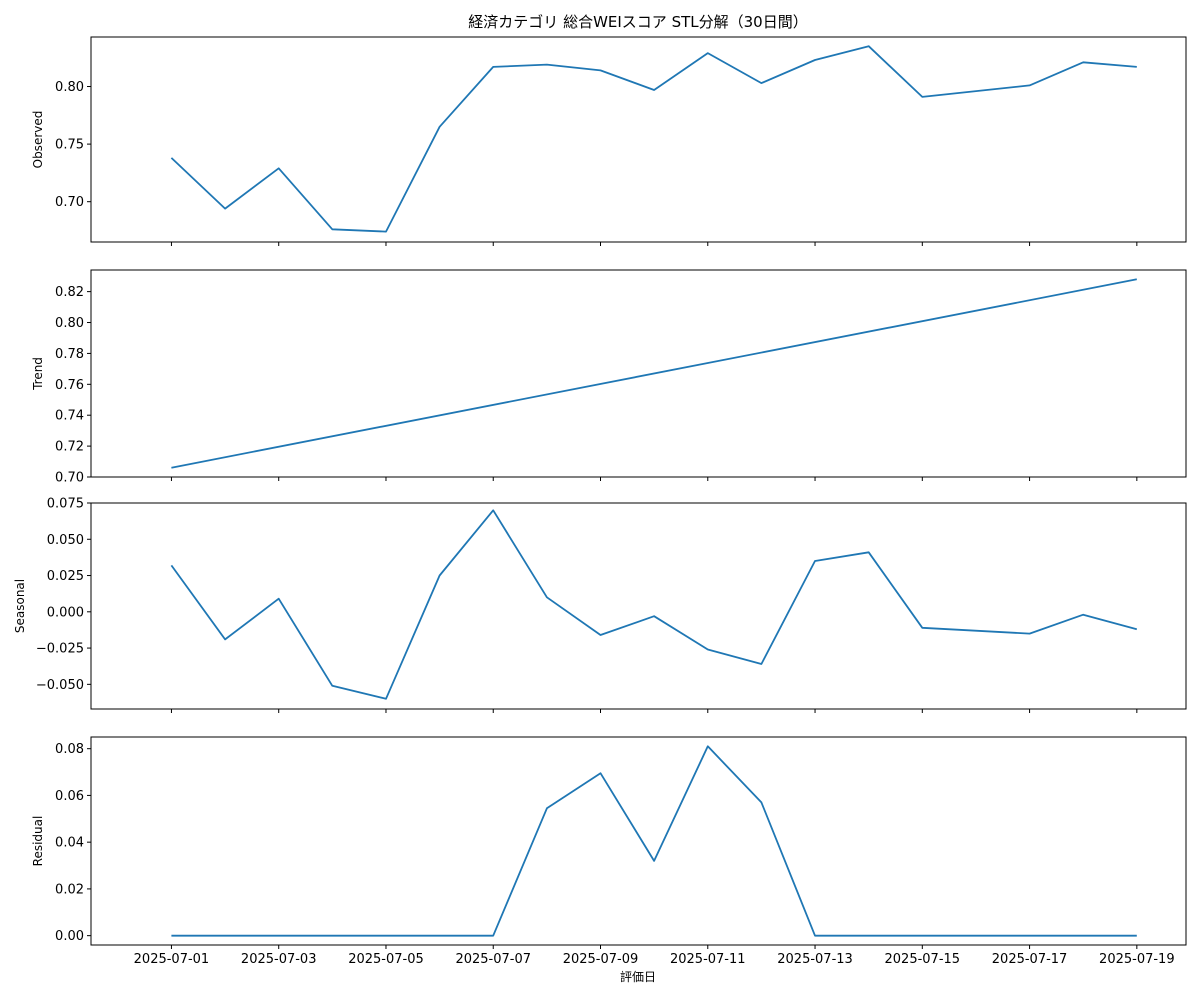  Describe the element at coordinates (69, 796) in the screenshot. I see `y-tick-label: 0.06` at that location.